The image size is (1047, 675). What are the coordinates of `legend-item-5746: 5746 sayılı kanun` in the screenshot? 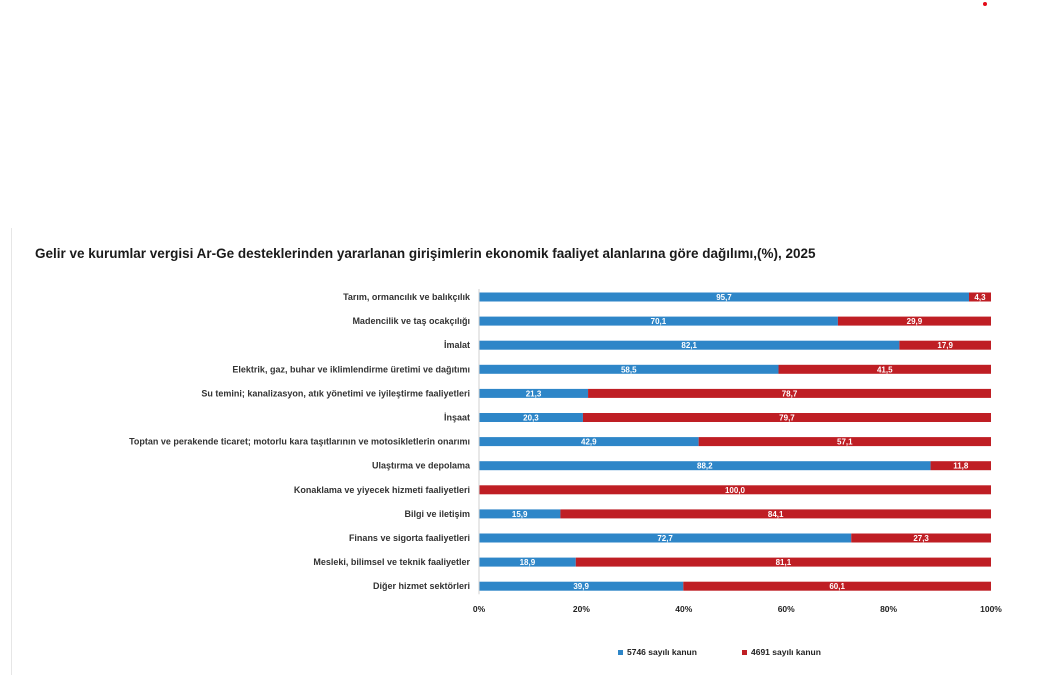 It's located at (657, 652).